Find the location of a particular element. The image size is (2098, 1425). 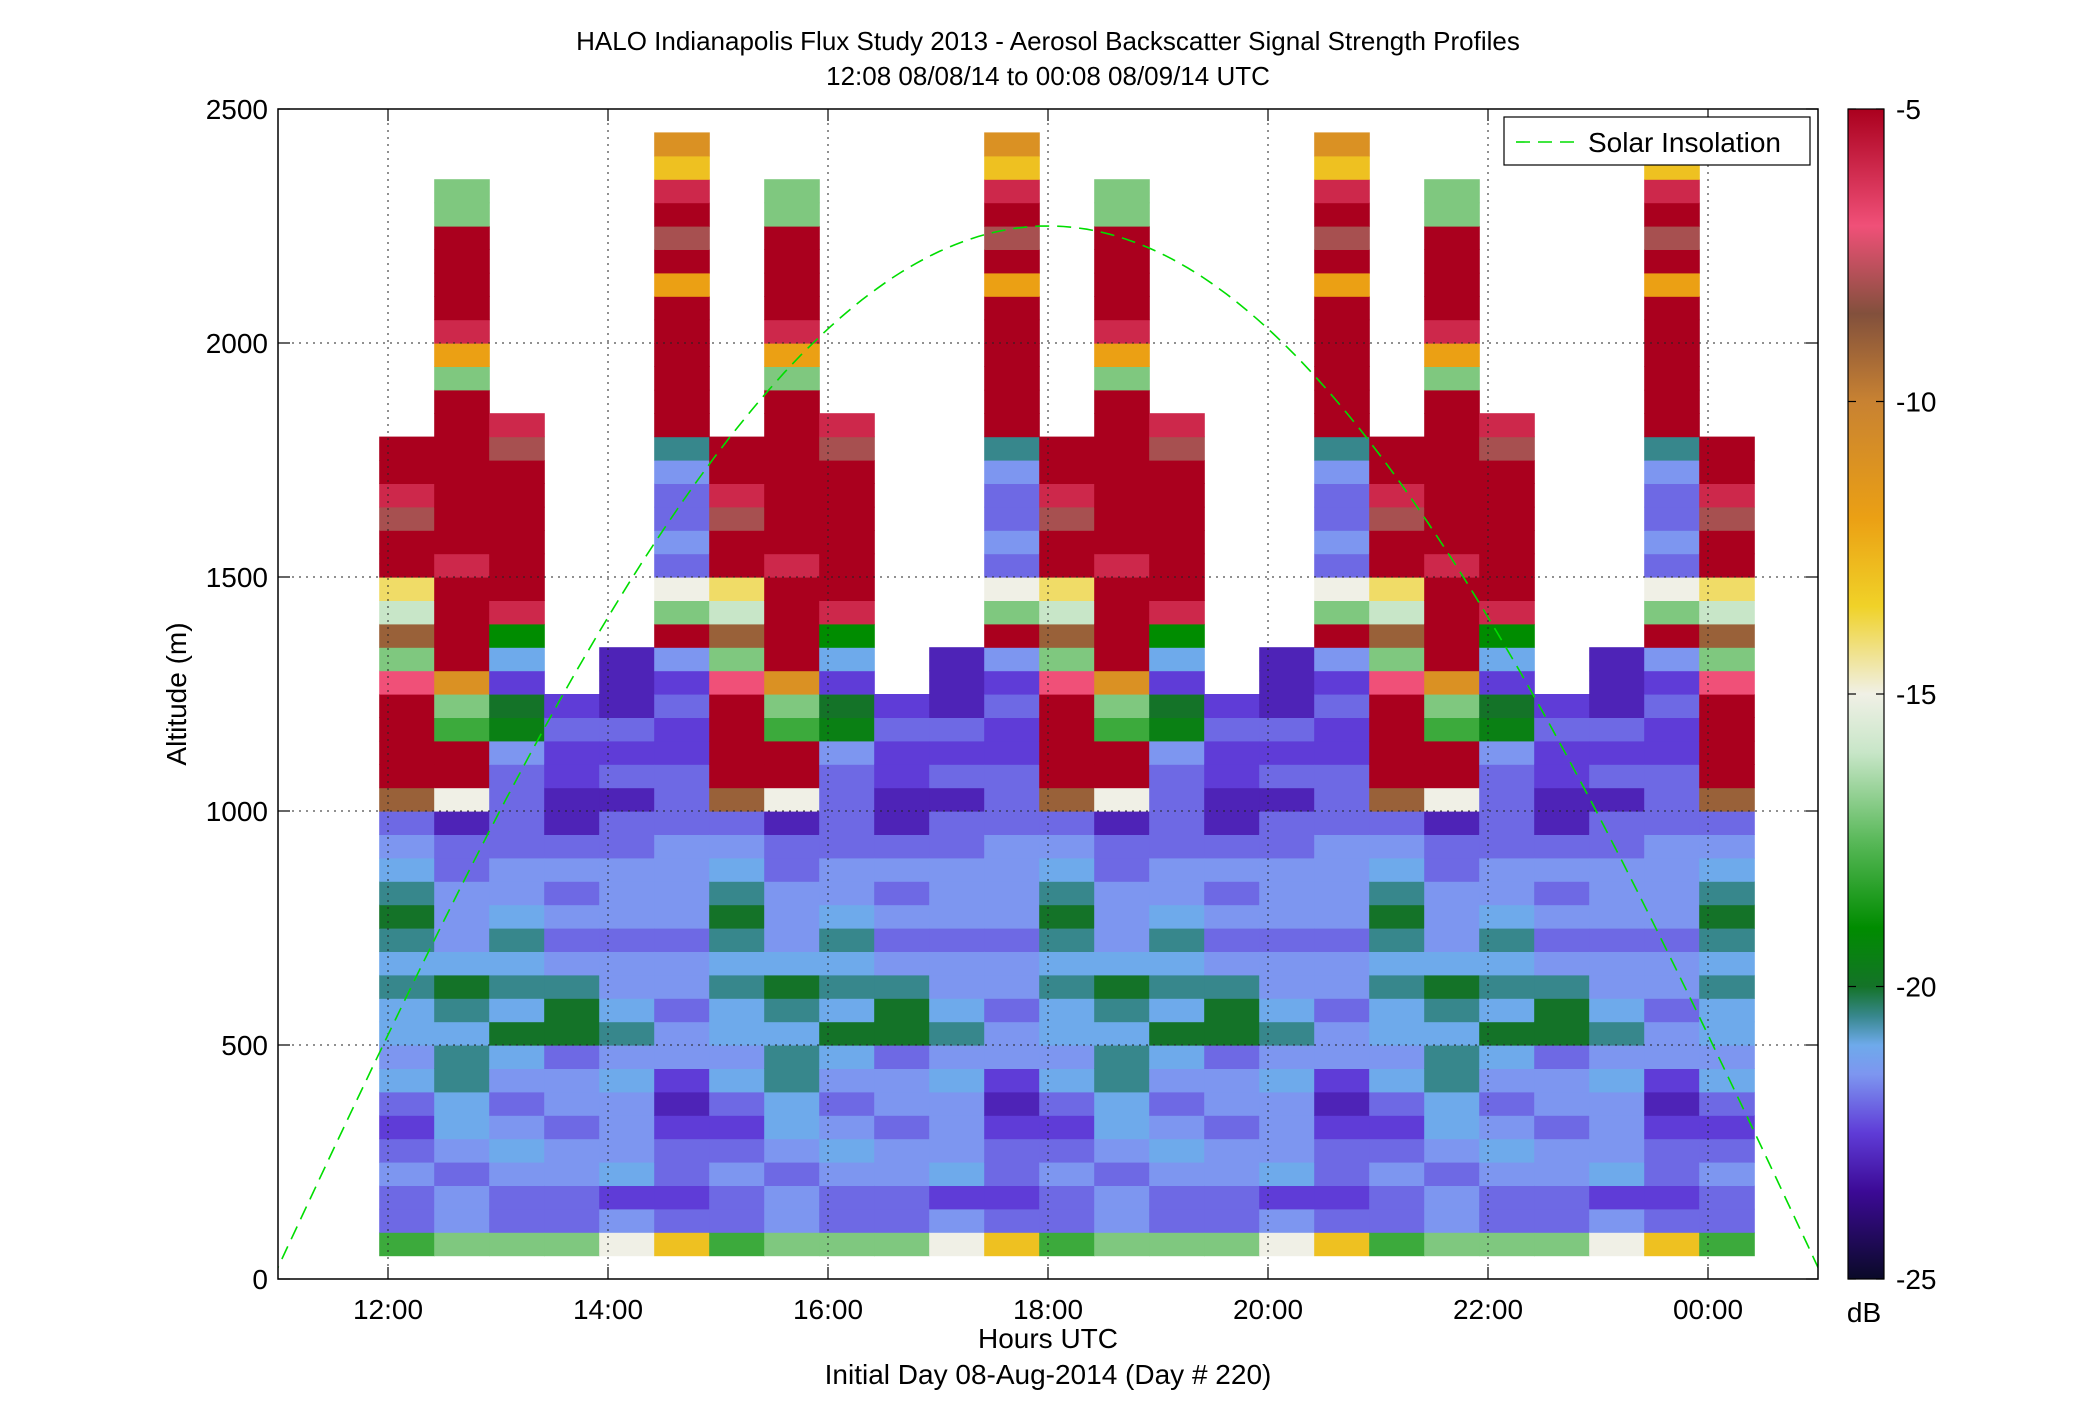

chart-subtitle: 12:08 08/08/14 to 00:08 08/09/14 UTC is located at coordinates (1048, 76).